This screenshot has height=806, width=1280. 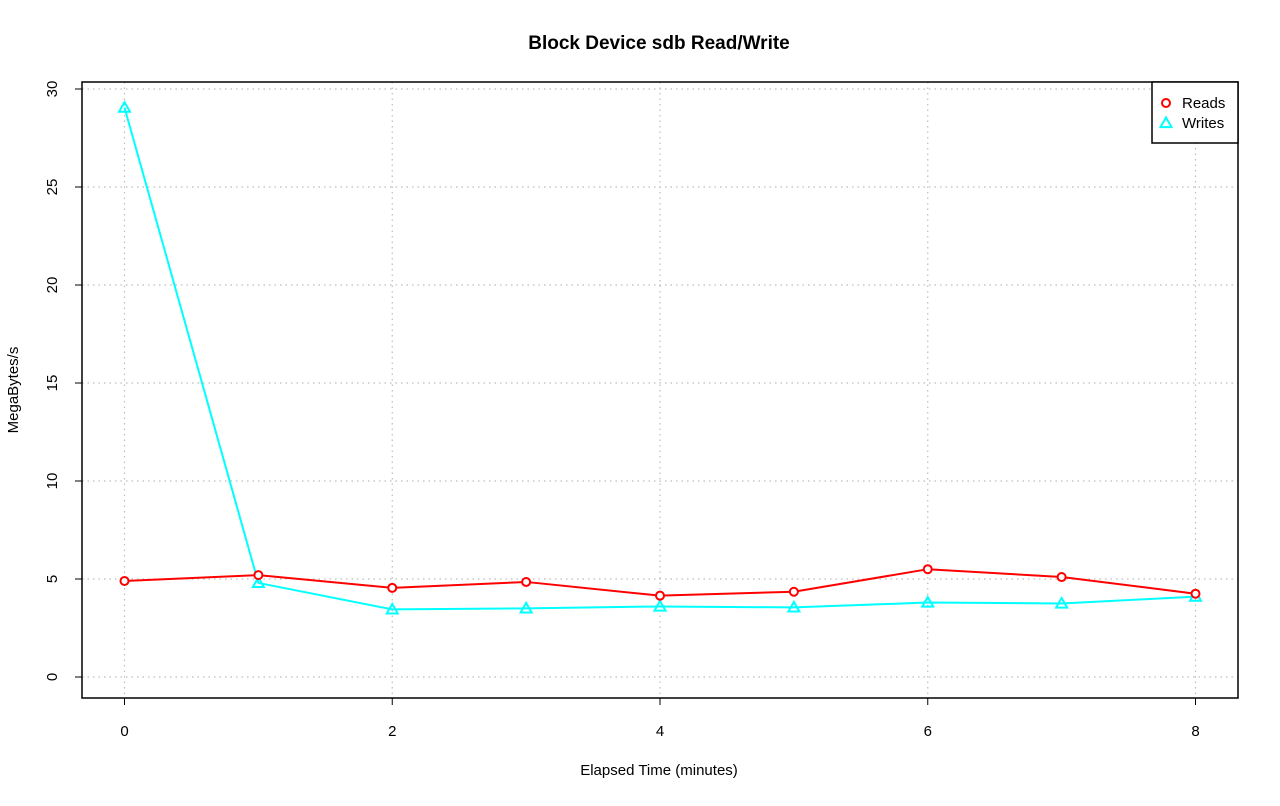 What do you see at coordinates (52, 481) in the screenshot?
I see `y-tick-label: 10` at bounding box center [52, 481].